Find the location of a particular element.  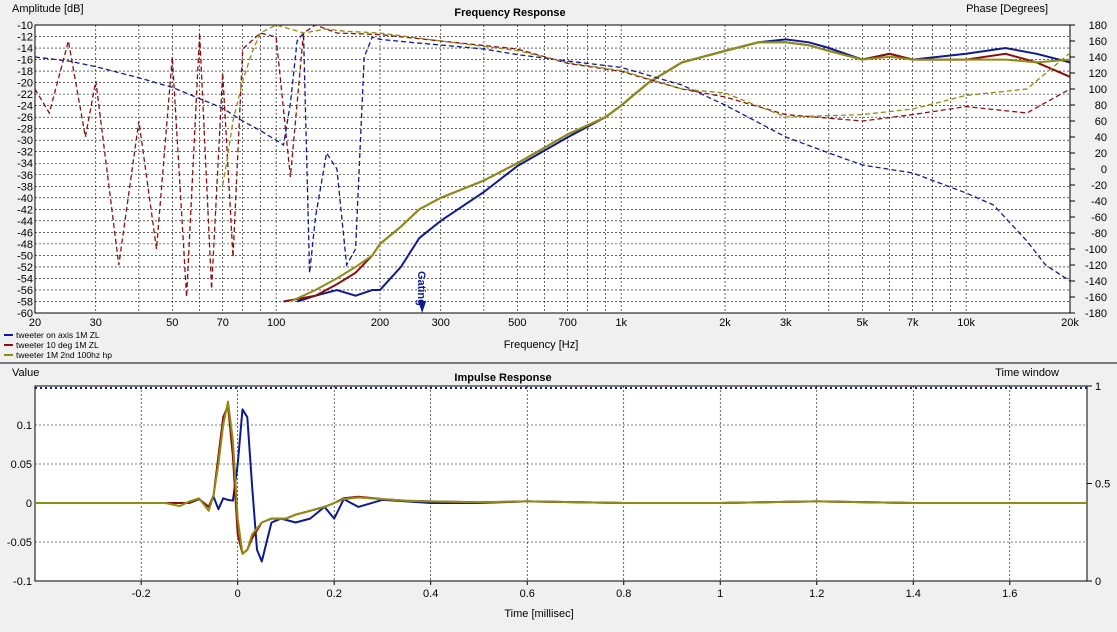

x-tick-label: 0.2 is located at coordinates (334, 594).